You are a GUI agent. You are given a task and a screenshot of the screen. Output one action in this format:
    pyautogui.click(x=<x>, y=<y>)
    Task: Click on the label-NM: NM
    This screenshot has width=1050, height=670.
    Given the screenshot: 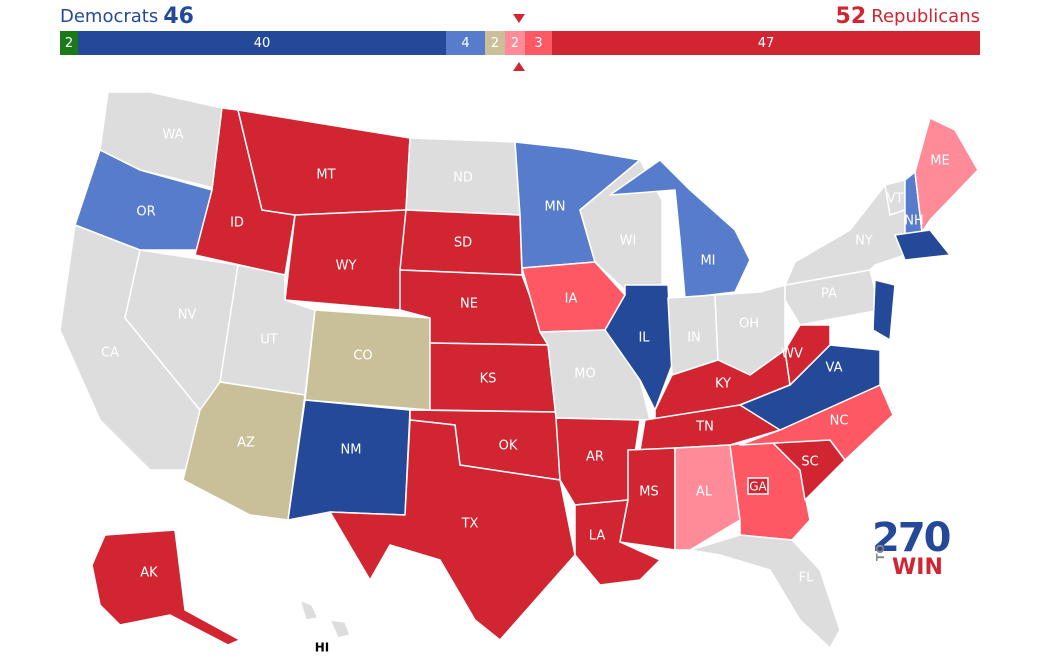 What is the action you would take?
    pyautogui.click(x=351, y=450)
    